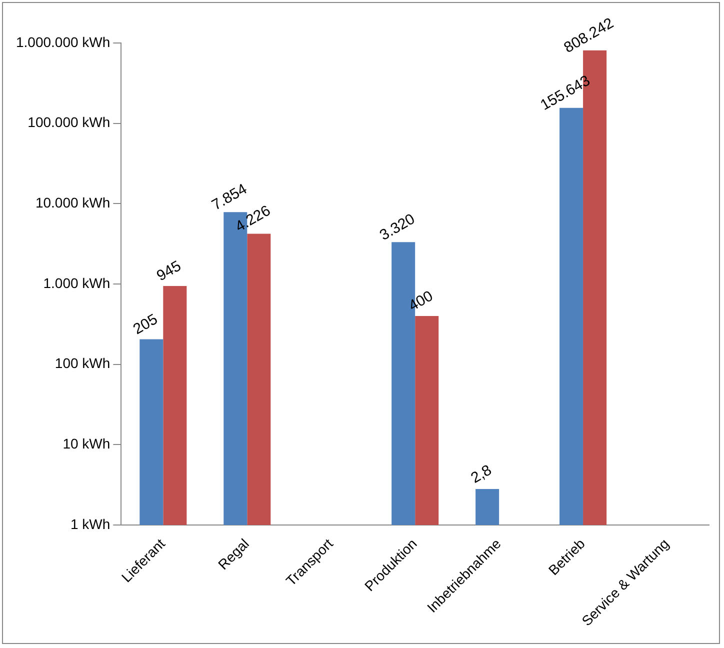 This screenshot has height=648, width=724. I want to click on y-tick-label: 100.000 kWh, so click(69, 122).